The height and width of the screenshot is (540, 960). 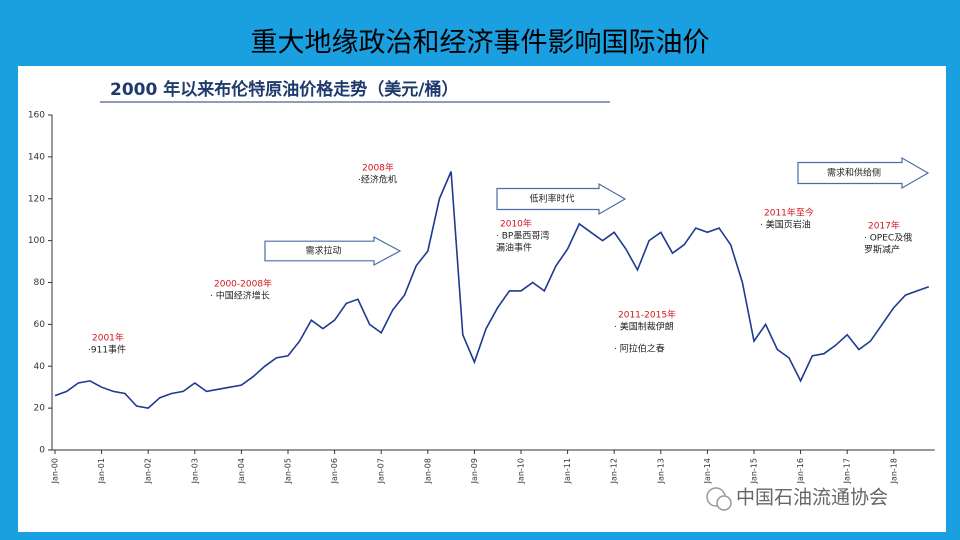 I want to click on annotation-title: 2010年, so click(x=516, y=224).